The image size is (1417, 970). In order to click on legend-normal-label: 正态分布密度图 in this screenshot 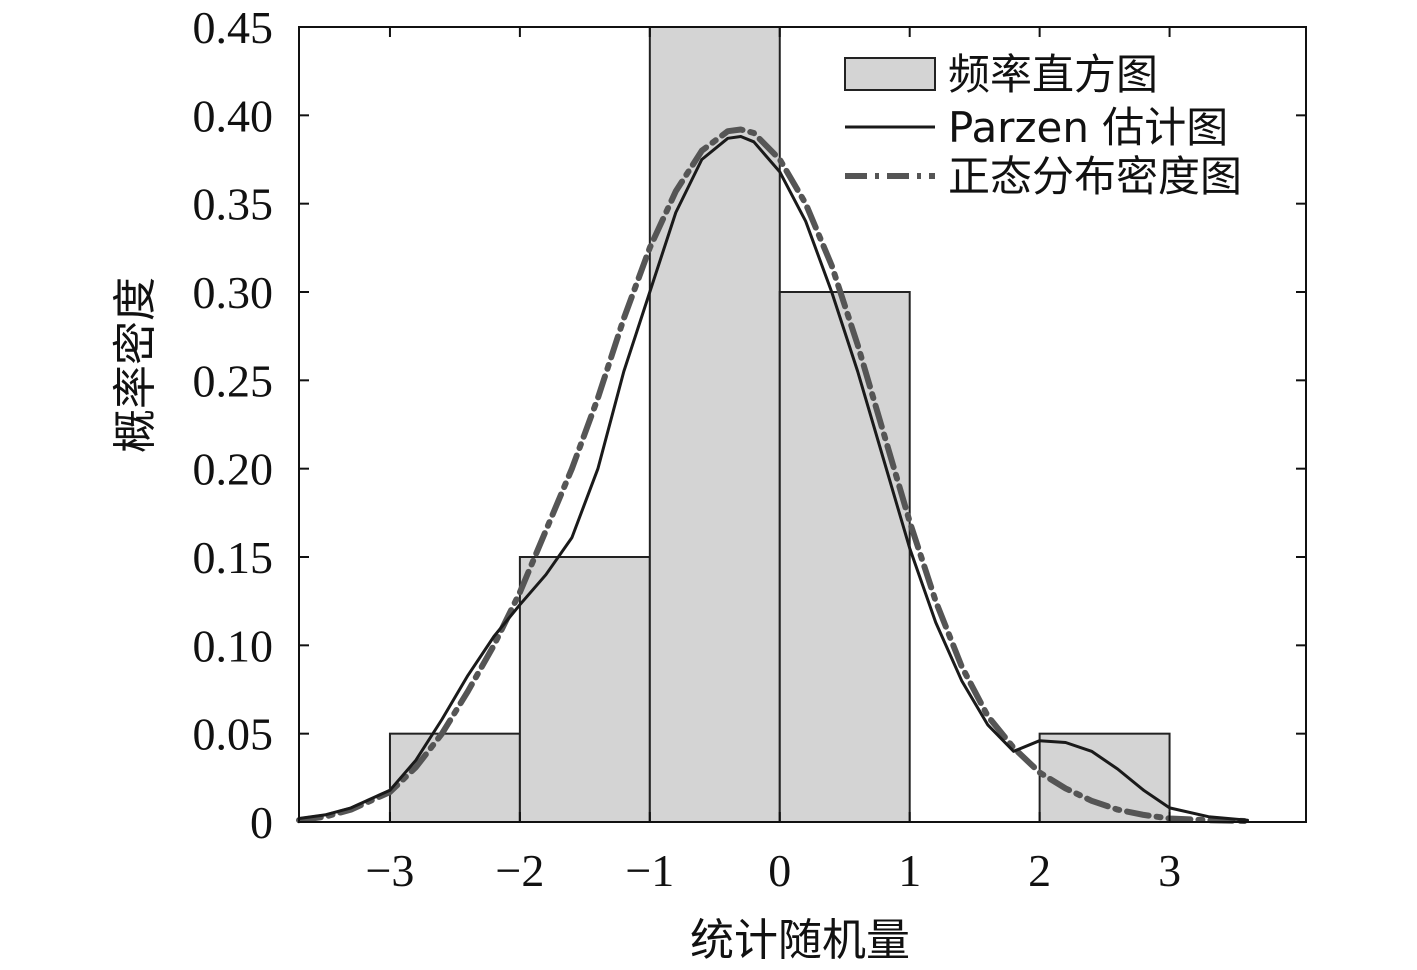, I will do `click(1095, 176)`.